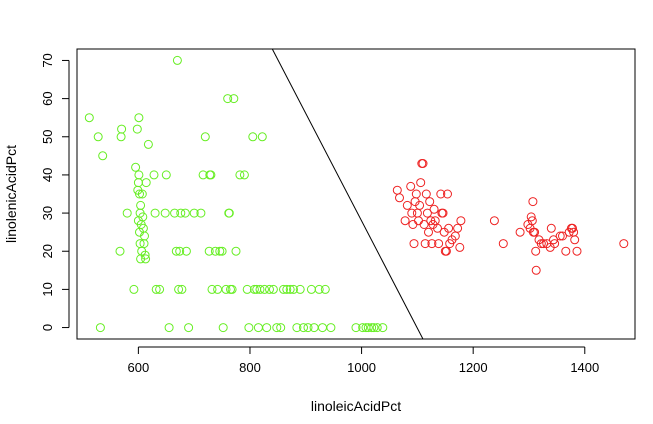 The width and height of the screenshot is (653, 424). Describe the element at coordinates (47, 137) in the screenshot. I see `y-tick-label: 50` at that location.